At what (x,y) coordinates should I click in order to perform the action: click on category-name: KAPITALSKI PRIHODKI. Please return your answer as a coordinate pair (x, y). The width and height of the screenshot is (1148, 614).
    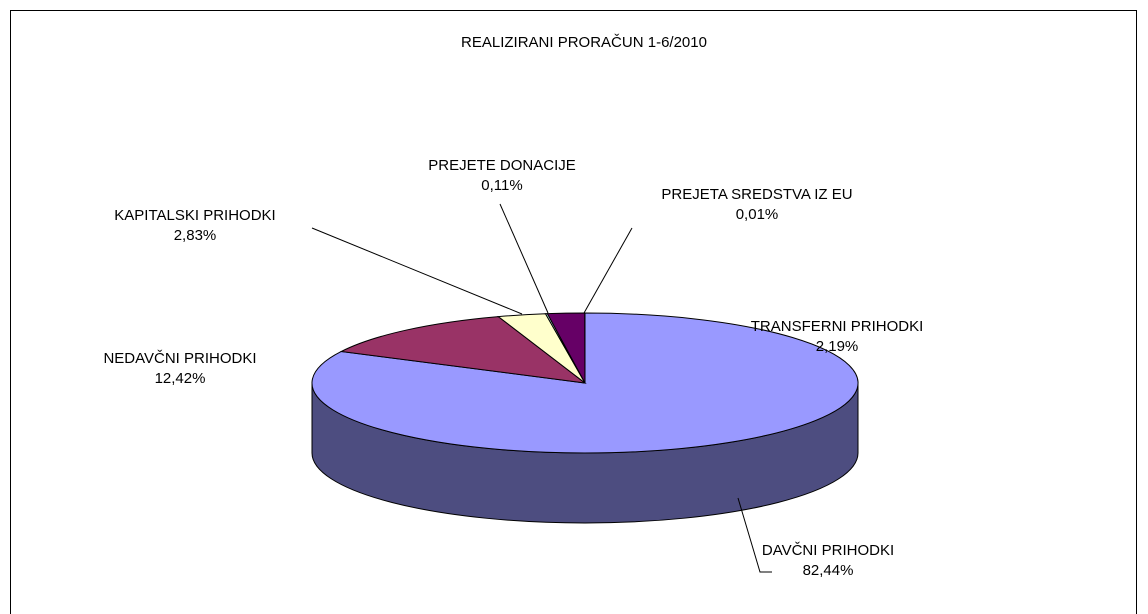
    Looking at the image, I should click on (195, 215).